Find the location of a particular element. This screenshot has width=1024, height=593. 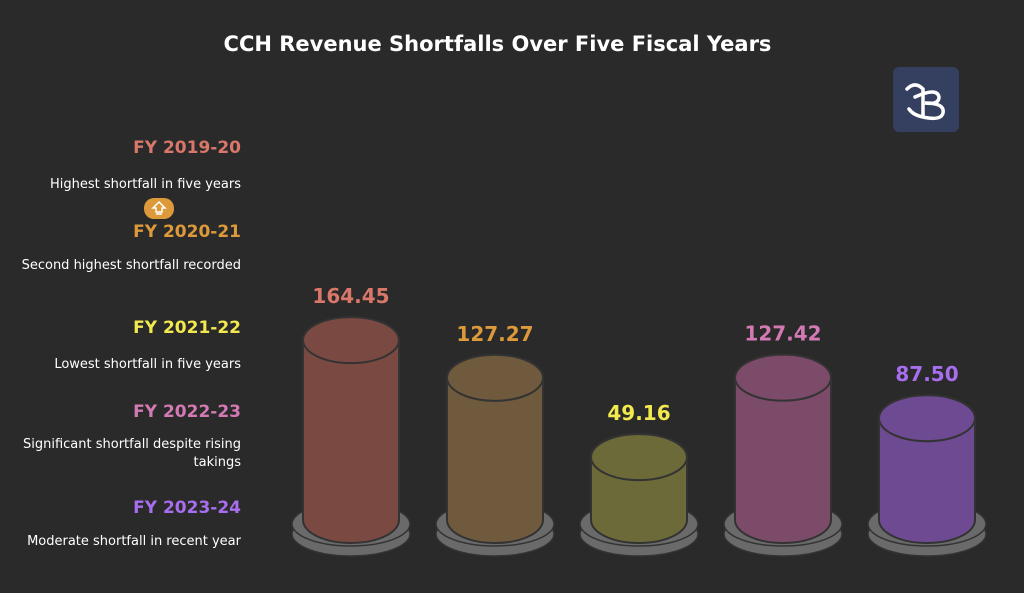

legend-item: FY 2021-22 is located at coordinates (187, 328).